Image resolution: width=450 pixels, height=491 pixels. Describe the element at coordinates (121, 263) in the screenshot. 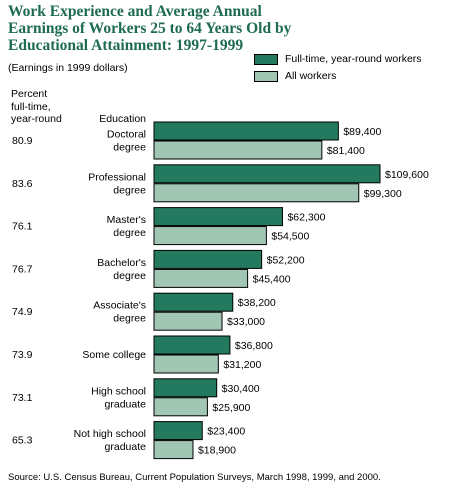

I see `category-label: Bachelor's` at that location.